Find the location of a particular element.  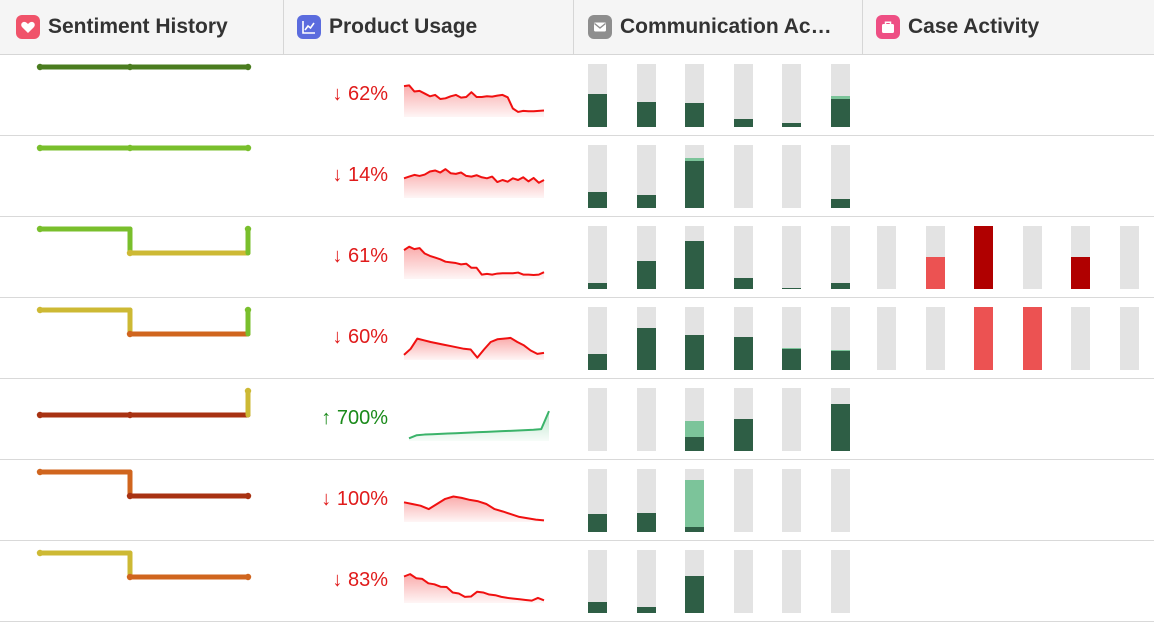

column-header-label: Sentiment History is located at coordinates (138, 26).